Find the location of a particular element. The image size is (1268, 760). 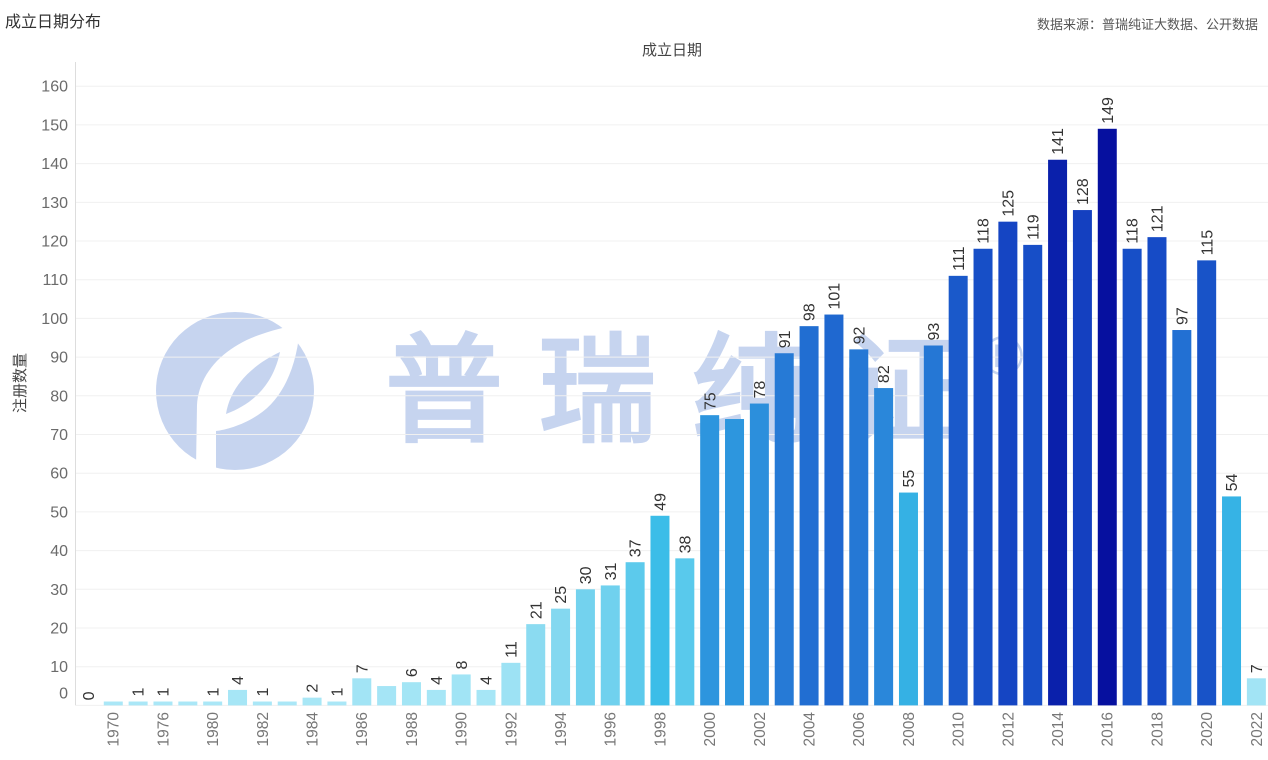

x-tick-label: 2020 is located at coordinates (1207, 729).